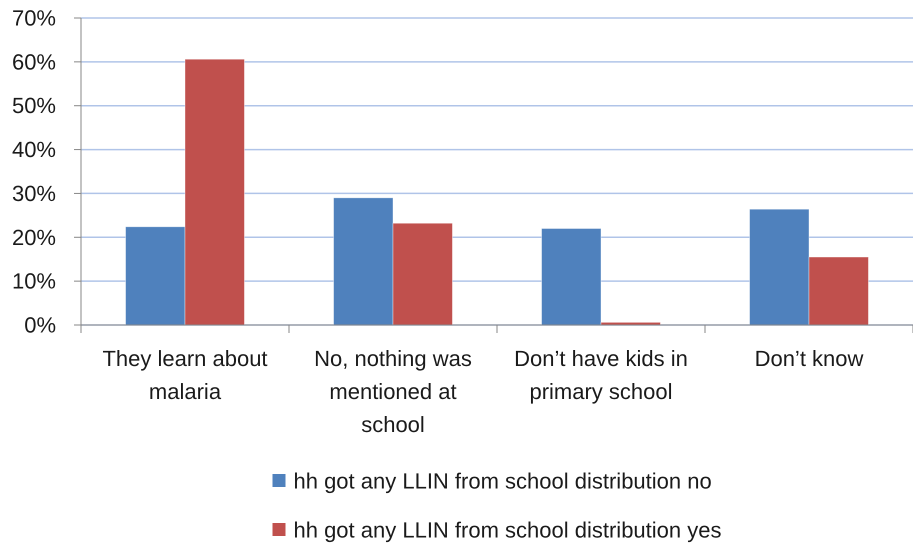 This screenshot has width=913, height=543. What do you see at coordinates (503, 481) in the screenshot?
I see `legend-label: hh got any LLIN from school distribution no` at bounding box center [503, 481].